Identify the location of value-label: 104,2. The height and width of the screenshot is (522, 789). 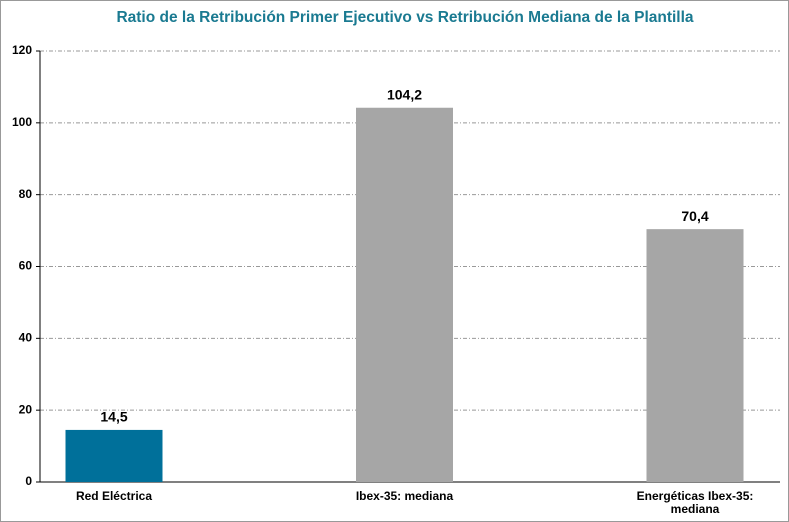
(404, 94).